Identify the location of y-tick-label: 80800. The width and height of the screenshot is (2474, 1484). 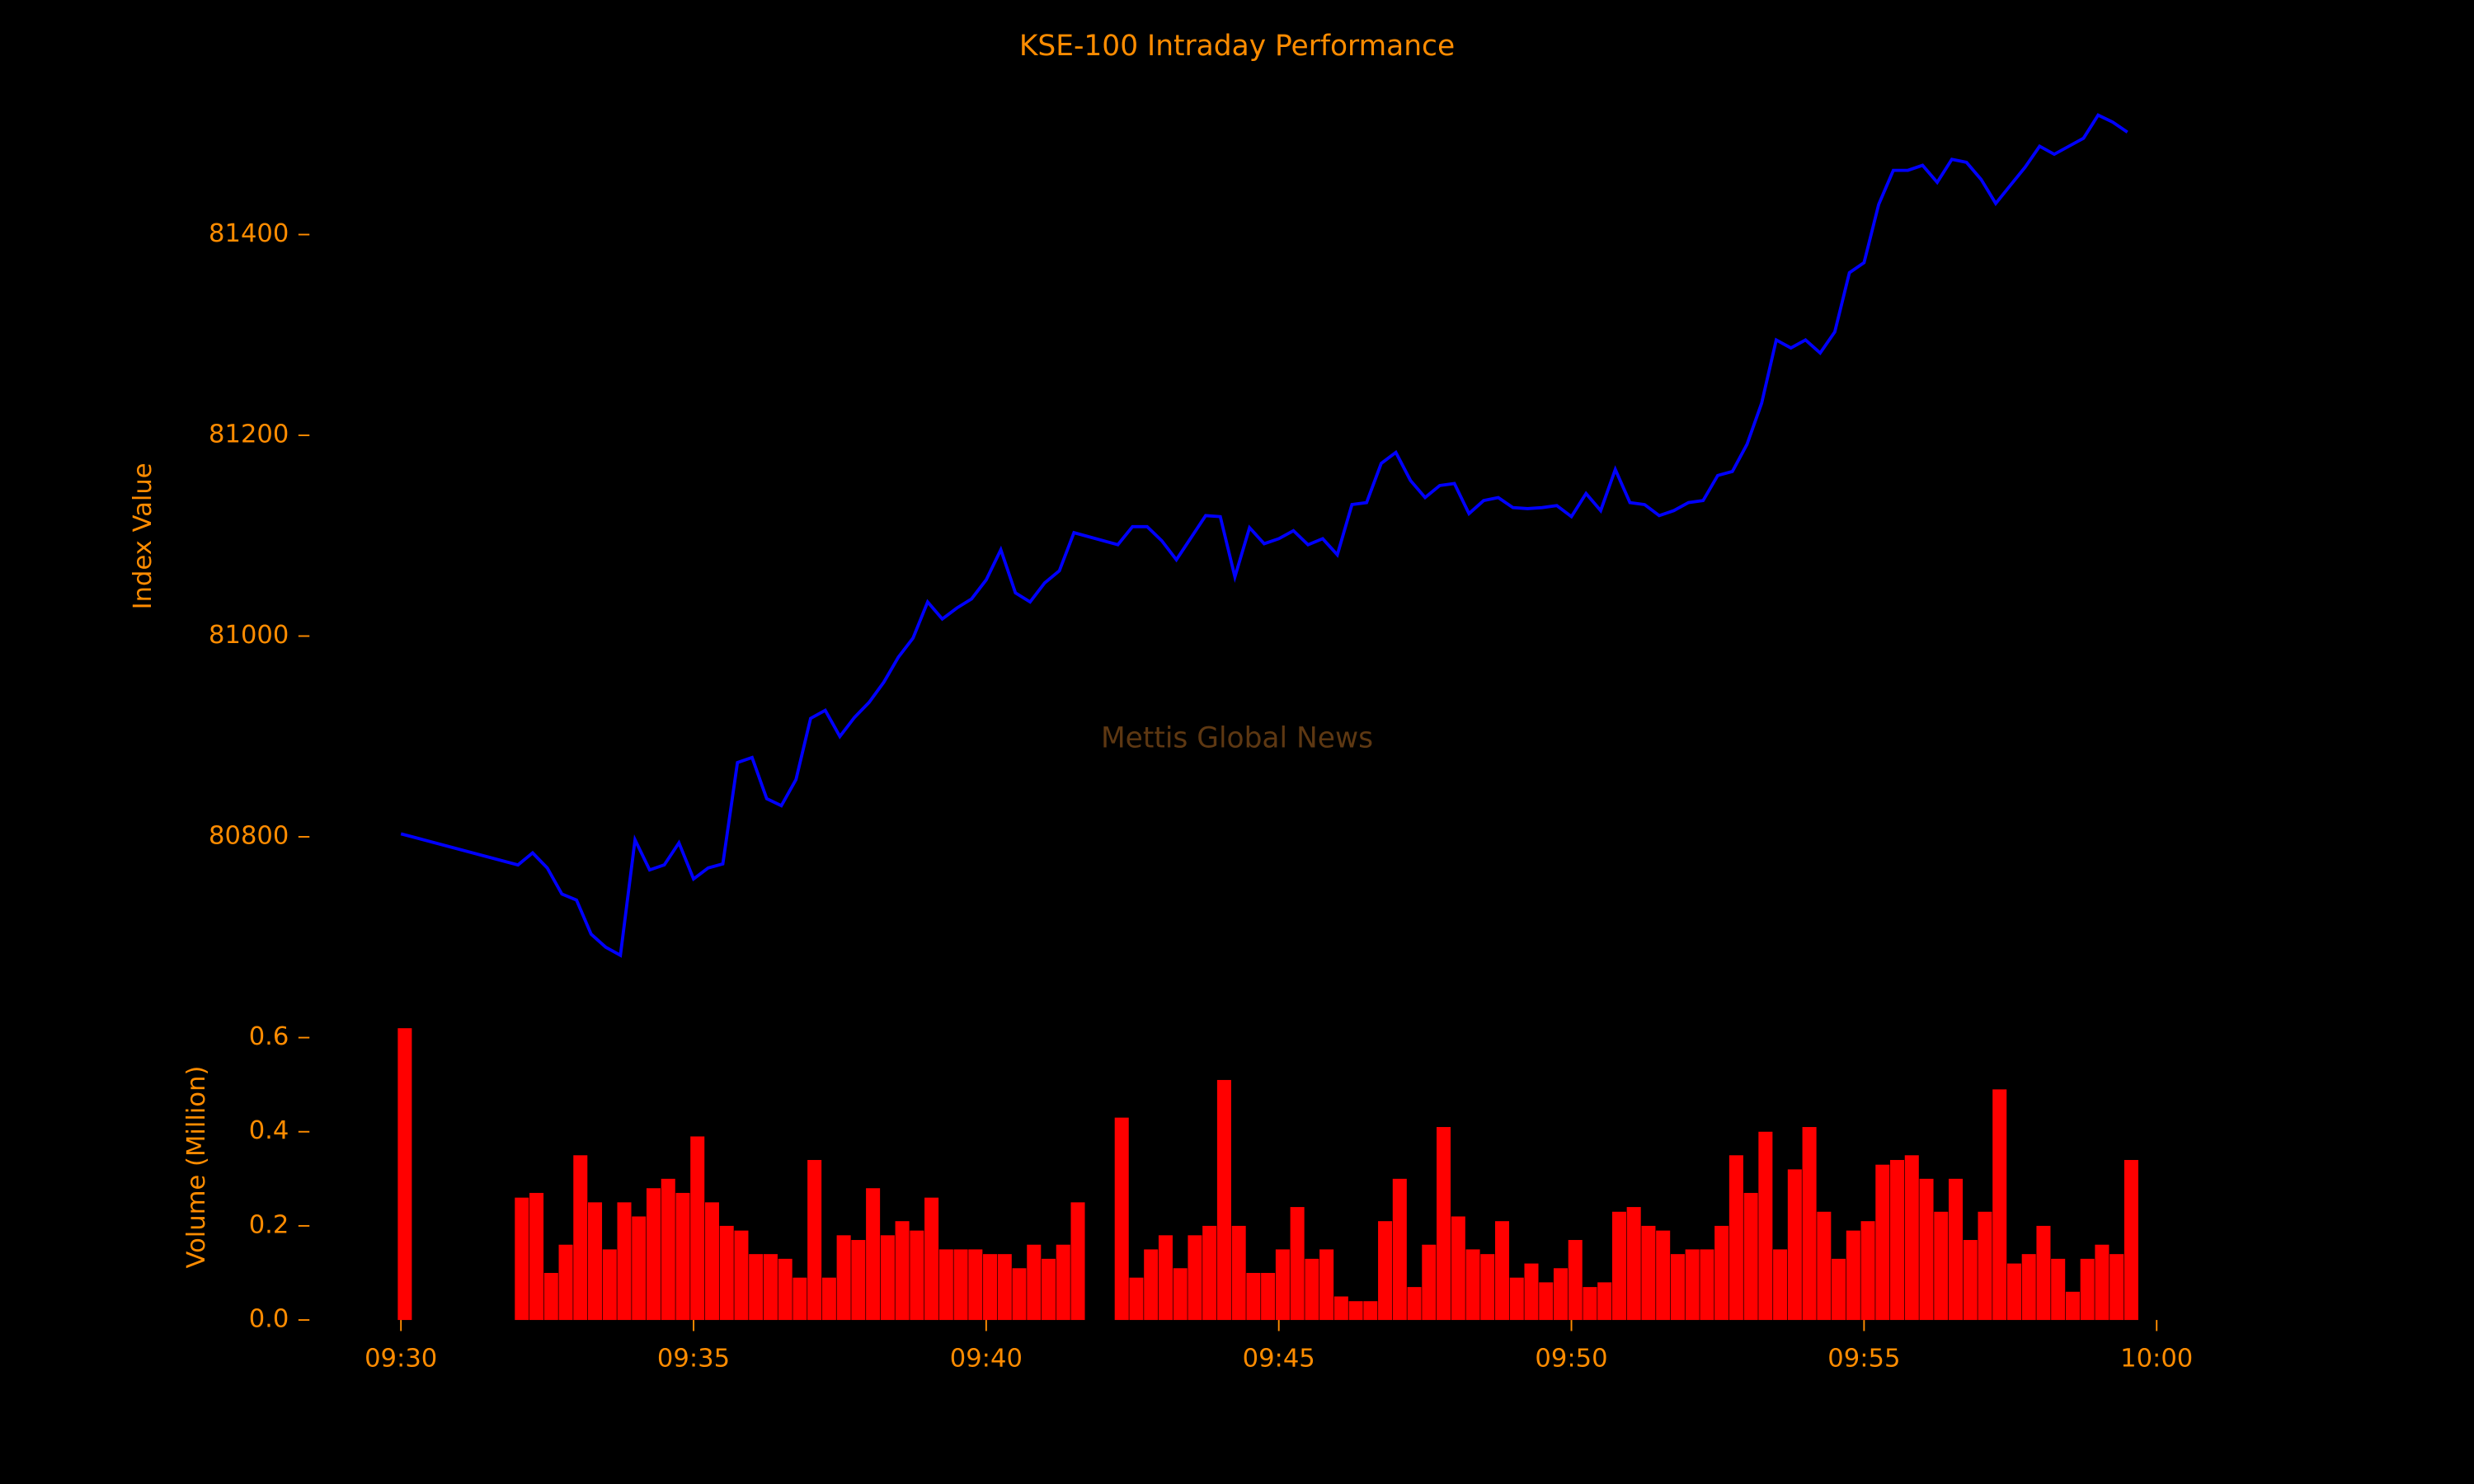
(249, 836).